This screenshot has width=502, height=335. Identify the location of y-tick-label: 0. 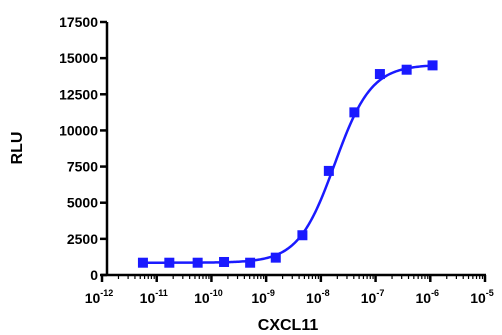
(94, 275).